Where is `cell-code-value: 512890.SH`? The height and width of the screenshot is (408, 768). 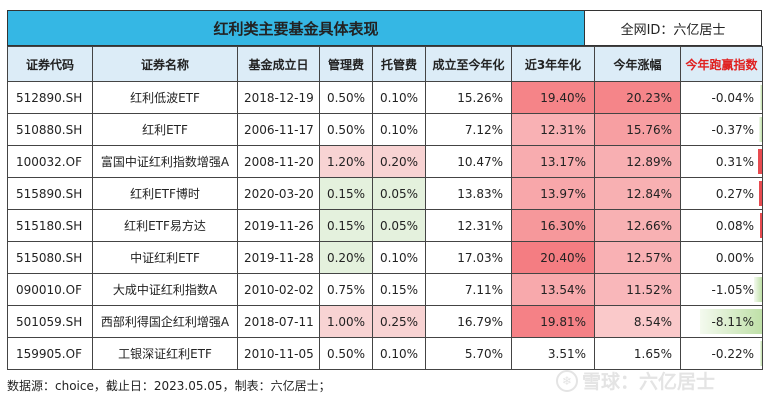
cell-code-value: 512890.SH is located at coordinates (49, 97).